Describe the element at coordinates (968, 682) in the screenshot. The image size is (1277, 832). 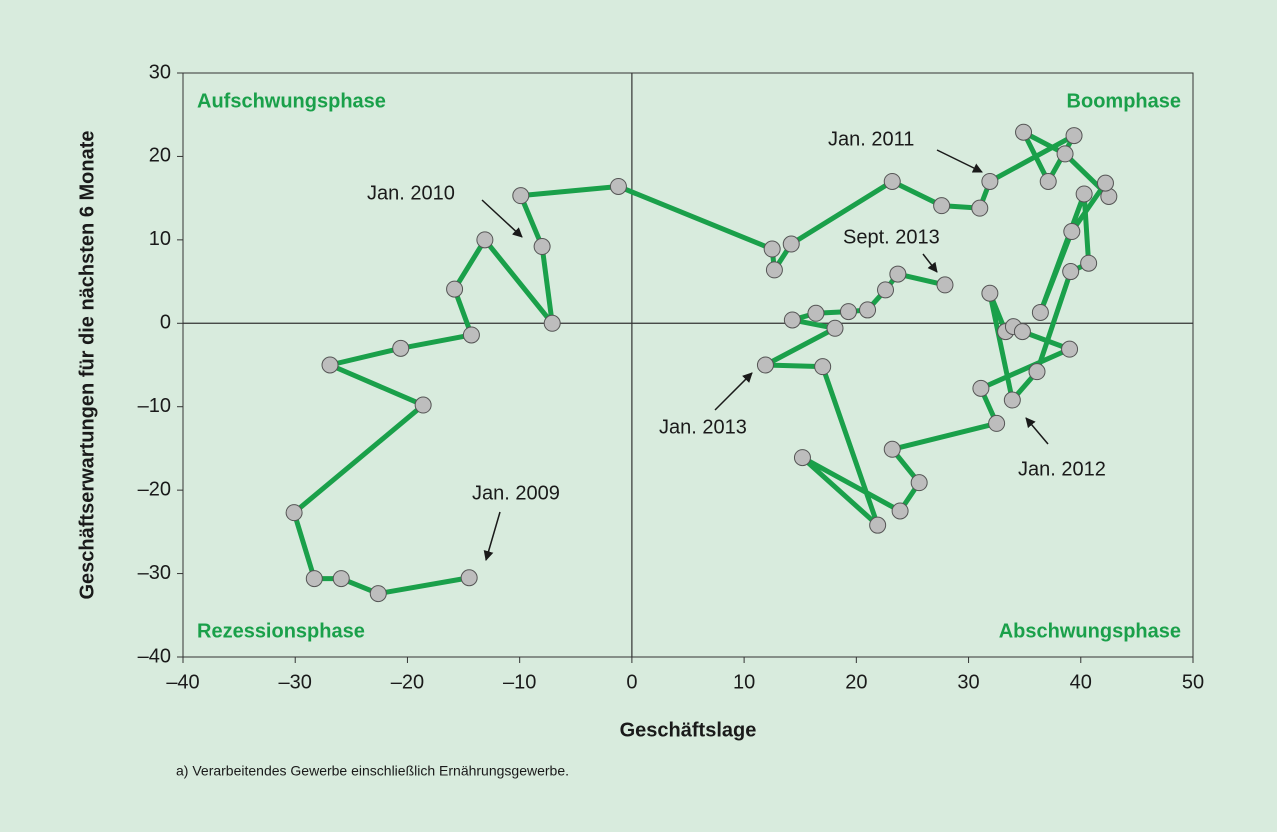
I see `x-tick-label: 30` at that location.